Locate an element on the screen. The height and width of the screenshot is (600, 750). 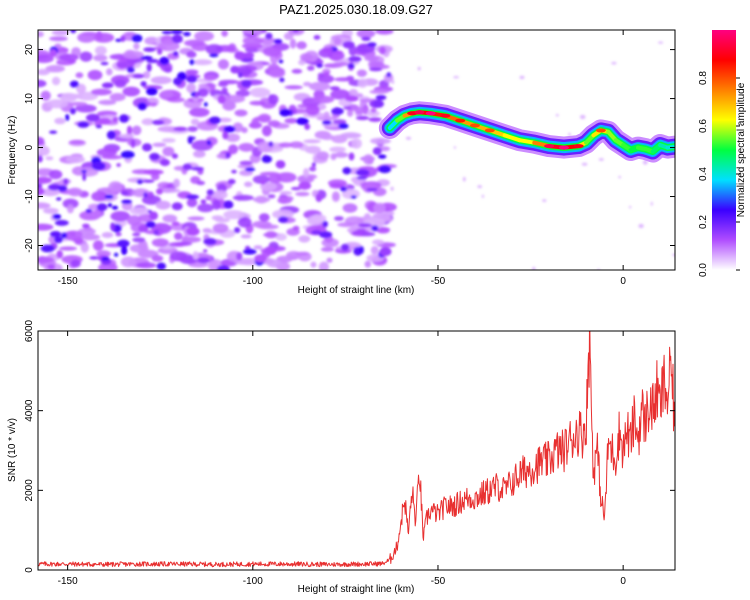
bottom-y-tick-label: 2000 is located at coordinates (29, 490).